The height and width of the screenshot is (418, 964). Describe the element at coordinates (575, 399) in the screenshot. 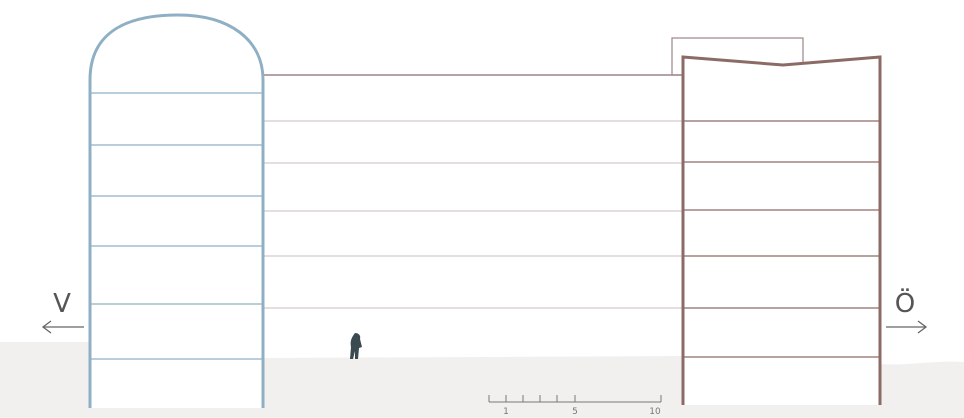

I see `scale-bar` at that location.